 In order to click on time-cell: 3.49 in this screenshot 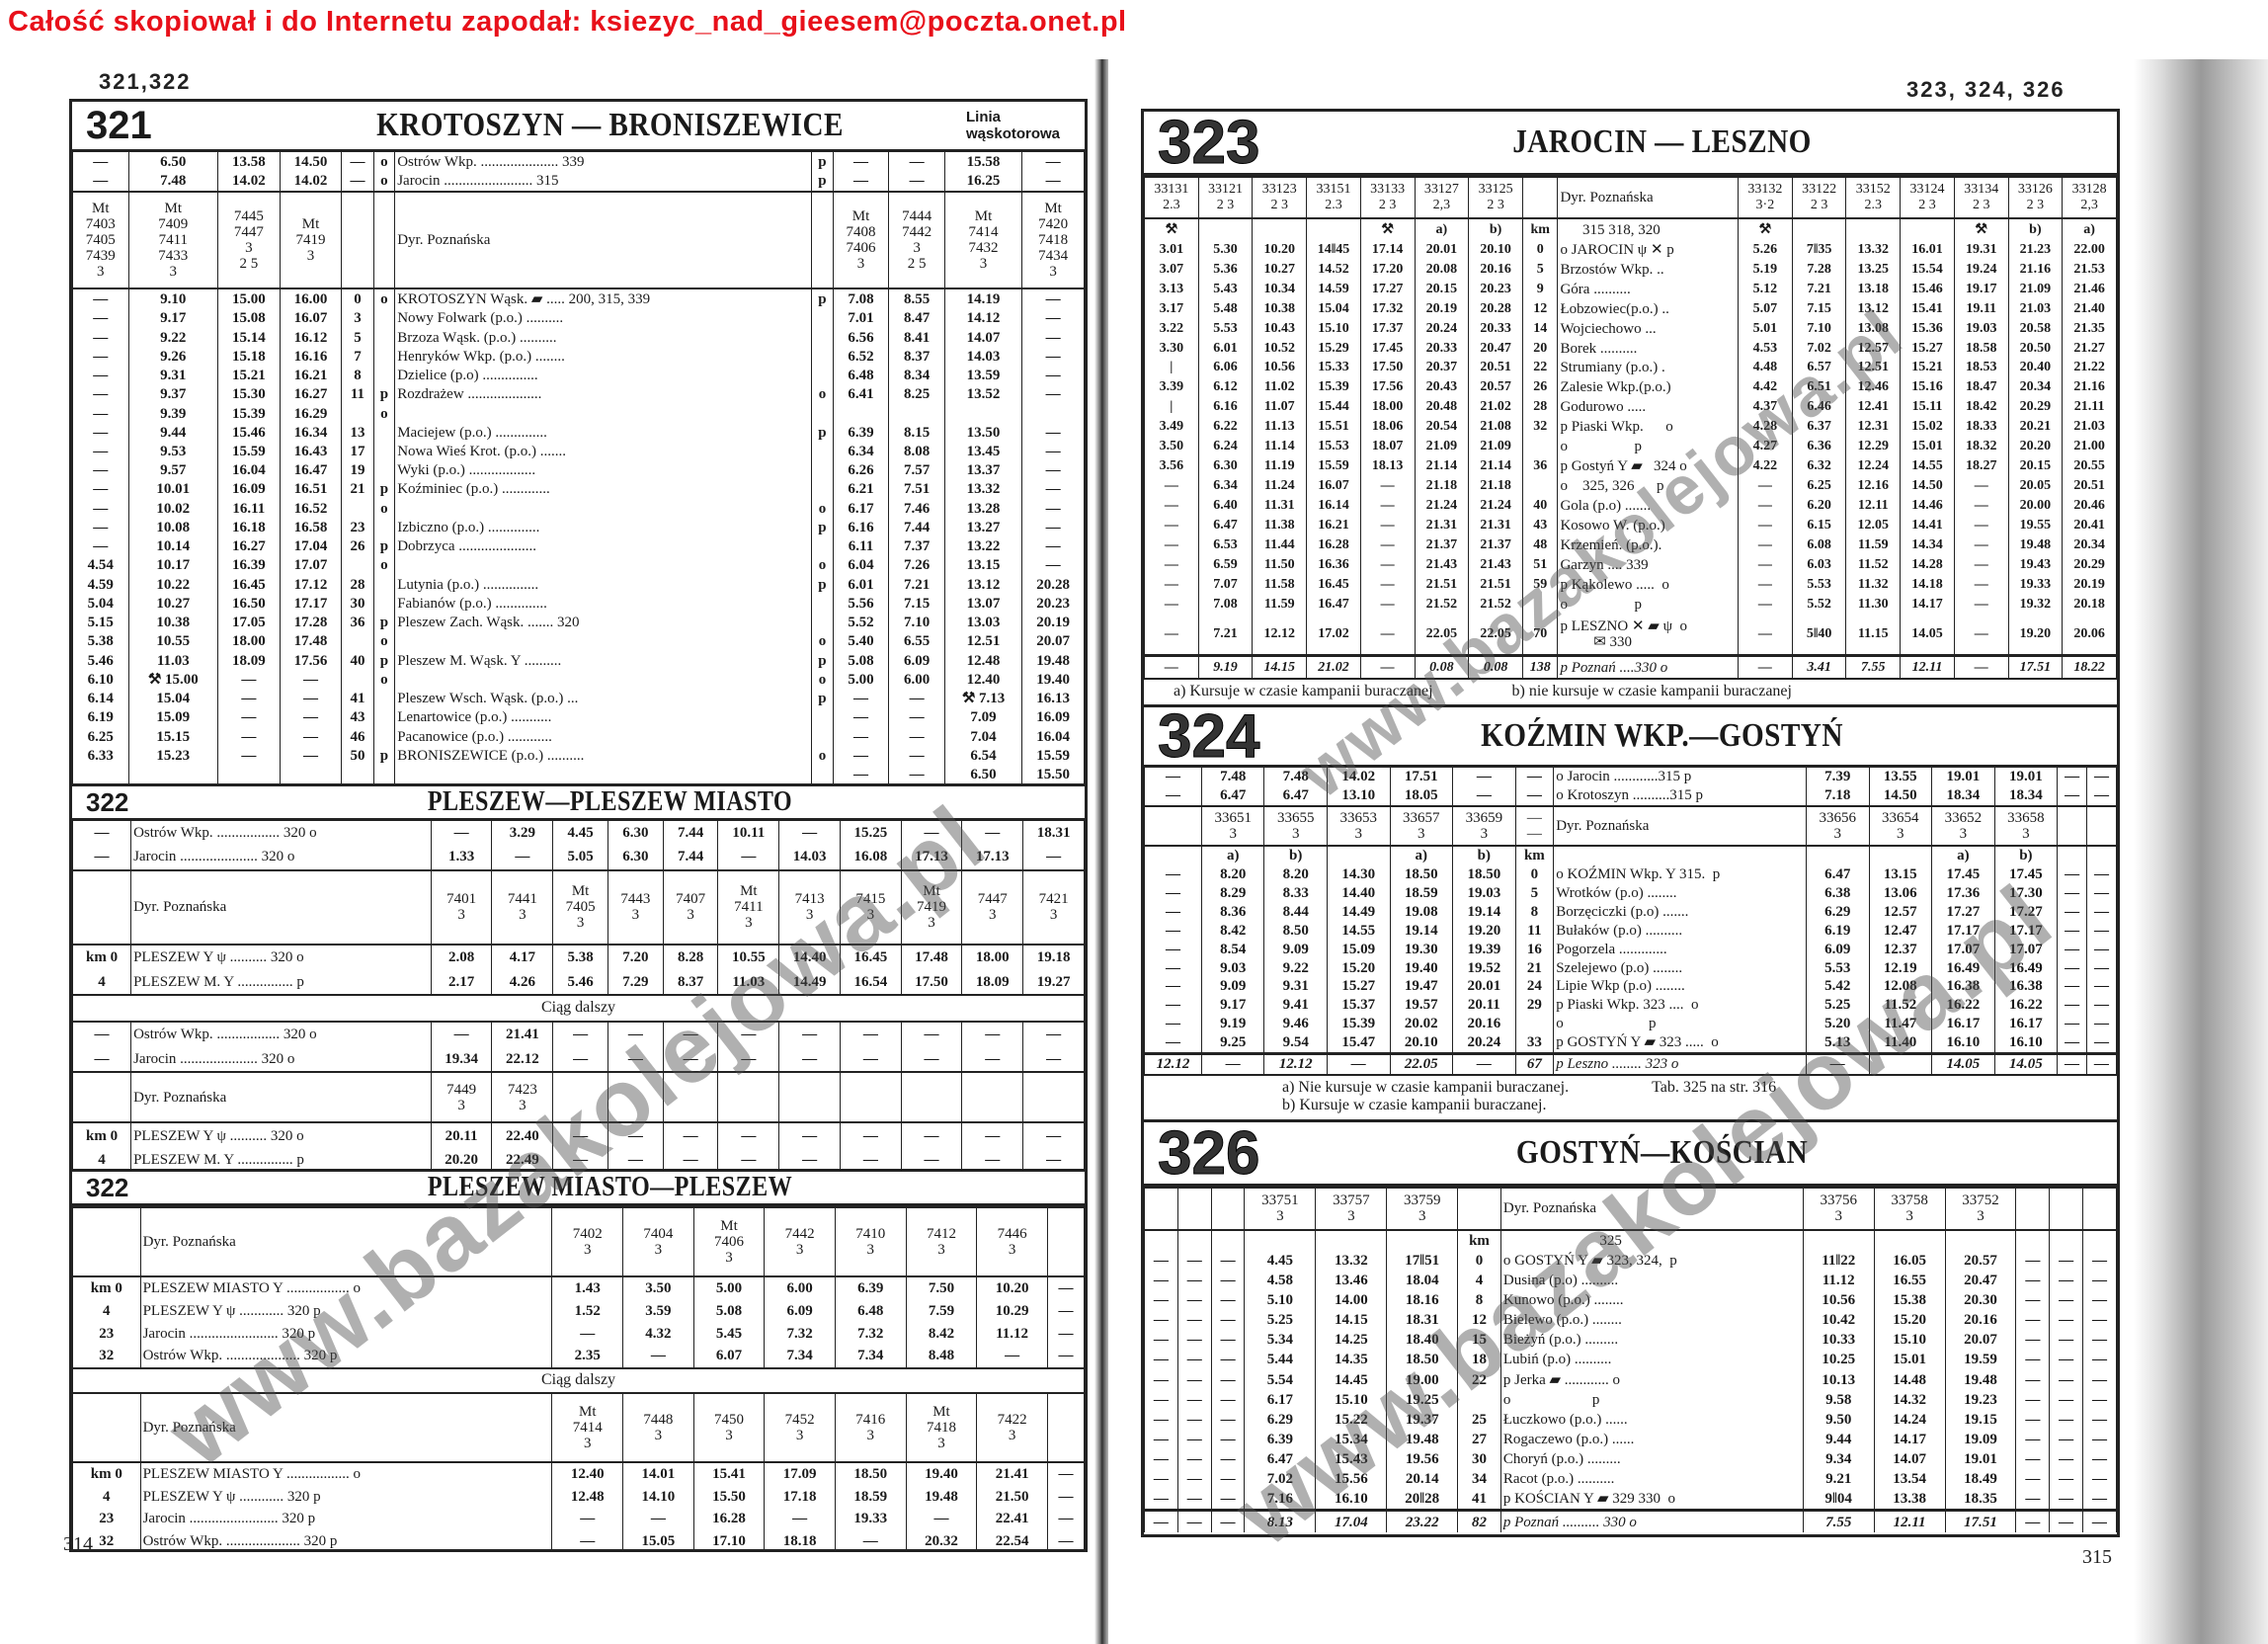, I will do `click(1171, 428)`.